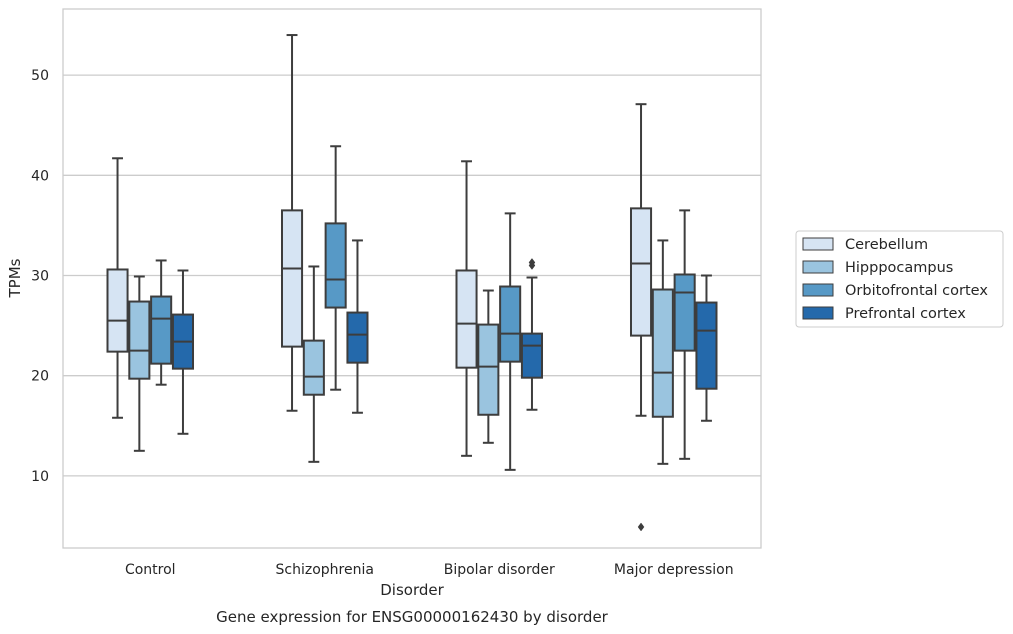 Image resolution: width=1013 pixels, height=634 pixels. What do you see at coordinates (15, 278) in the screenshot?
I see `y-axis-title: TPMs` at bounding box center [15, 278].